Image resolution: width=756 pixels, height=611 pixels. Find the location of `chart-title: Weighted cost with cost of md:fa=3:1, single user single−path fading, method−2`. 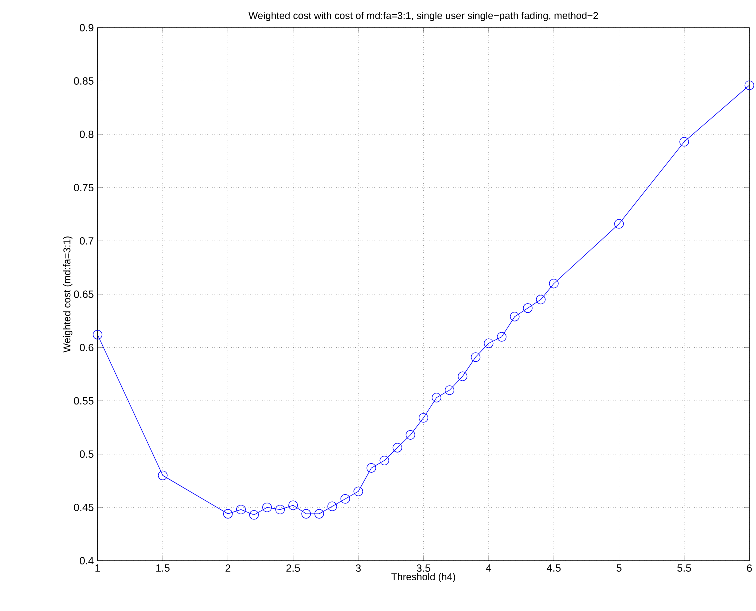

chart-title: Weighted cost with cost of md:fa=3:1, single user single−path fading, method−2 is located at coordinates (423, 17).